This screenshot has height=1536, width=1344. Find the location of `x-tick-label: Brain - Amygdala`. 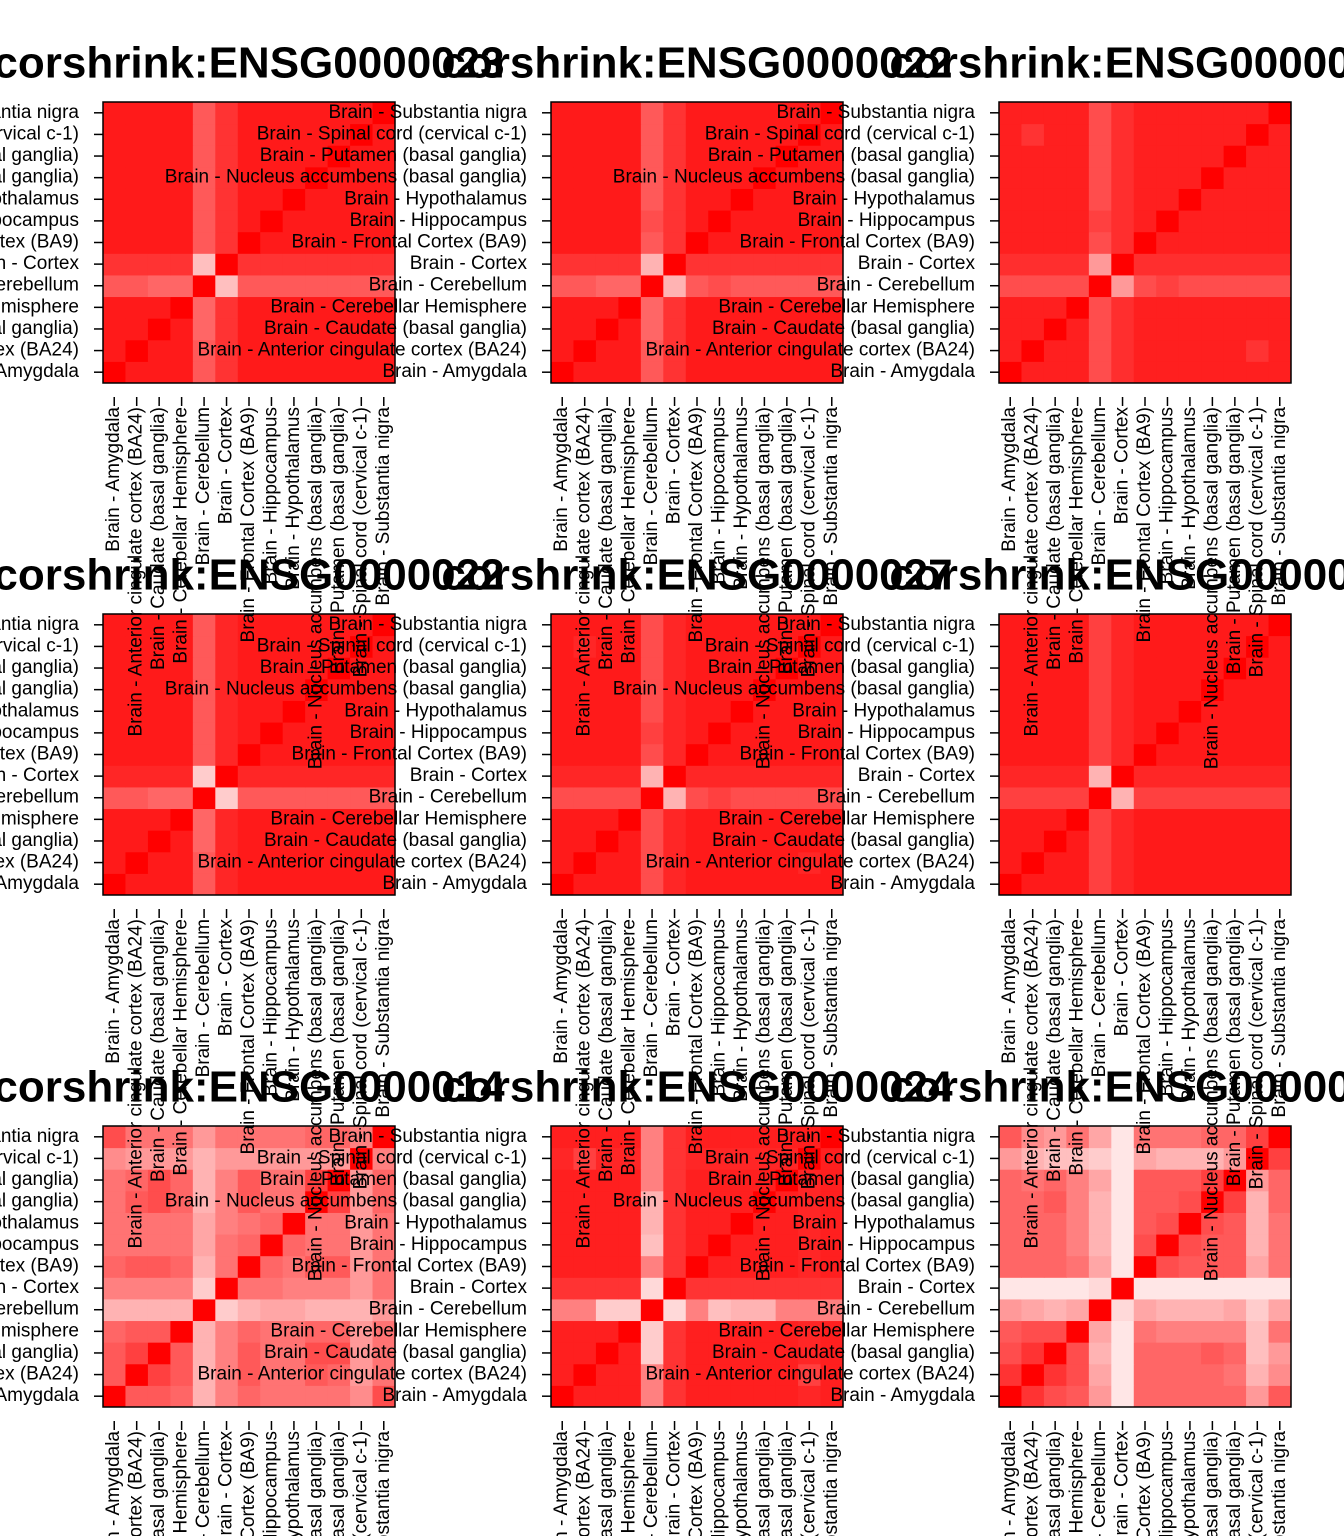

x-tick-label: Brain - Amygdala is located at coordinates (561, 479).